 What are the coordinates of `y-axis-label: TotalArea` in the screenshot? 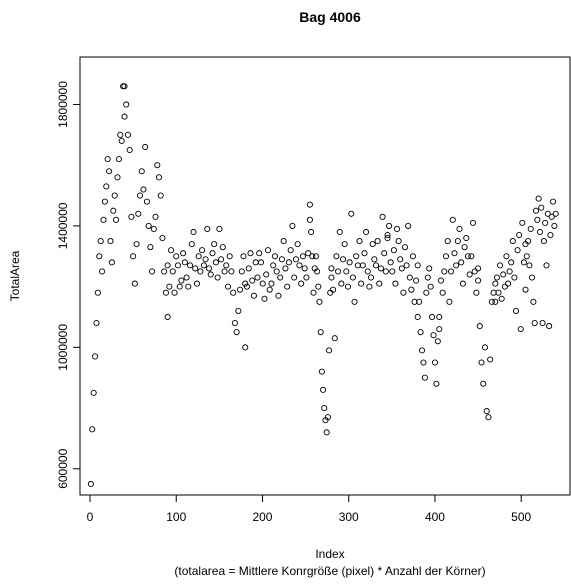 It's located at (15, 275).